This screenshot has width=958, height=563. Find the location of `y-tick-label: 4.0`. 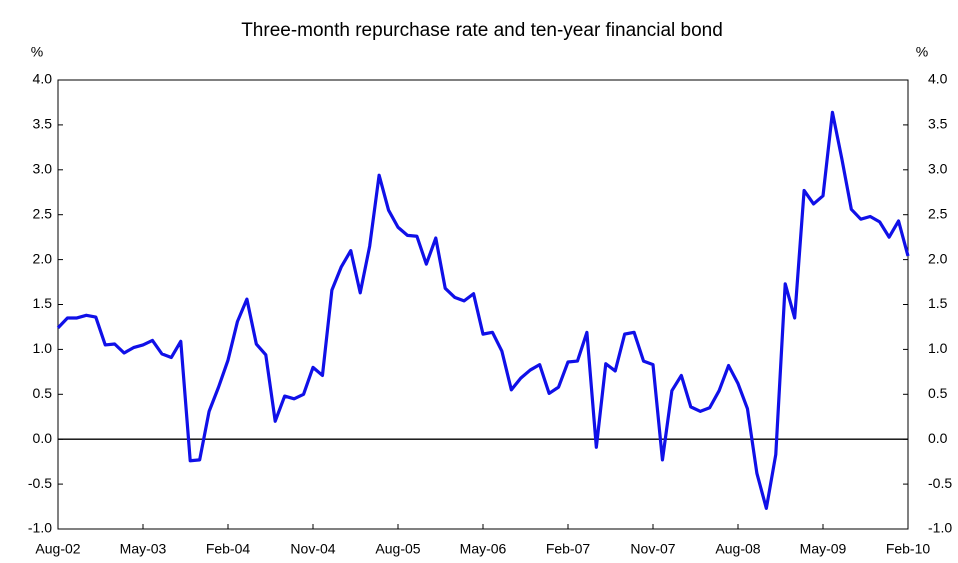

y-tick-label: 4.0 is located at coordinates (43, 79).